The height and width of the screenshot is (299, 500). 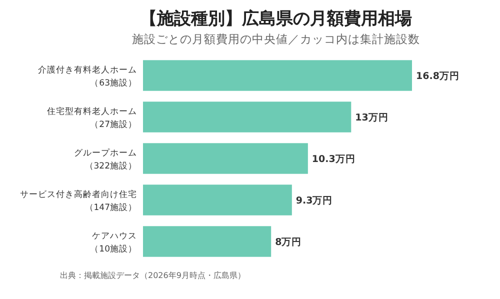 I want to click on data-label: 16.8万円, so click(x=438, y=76).